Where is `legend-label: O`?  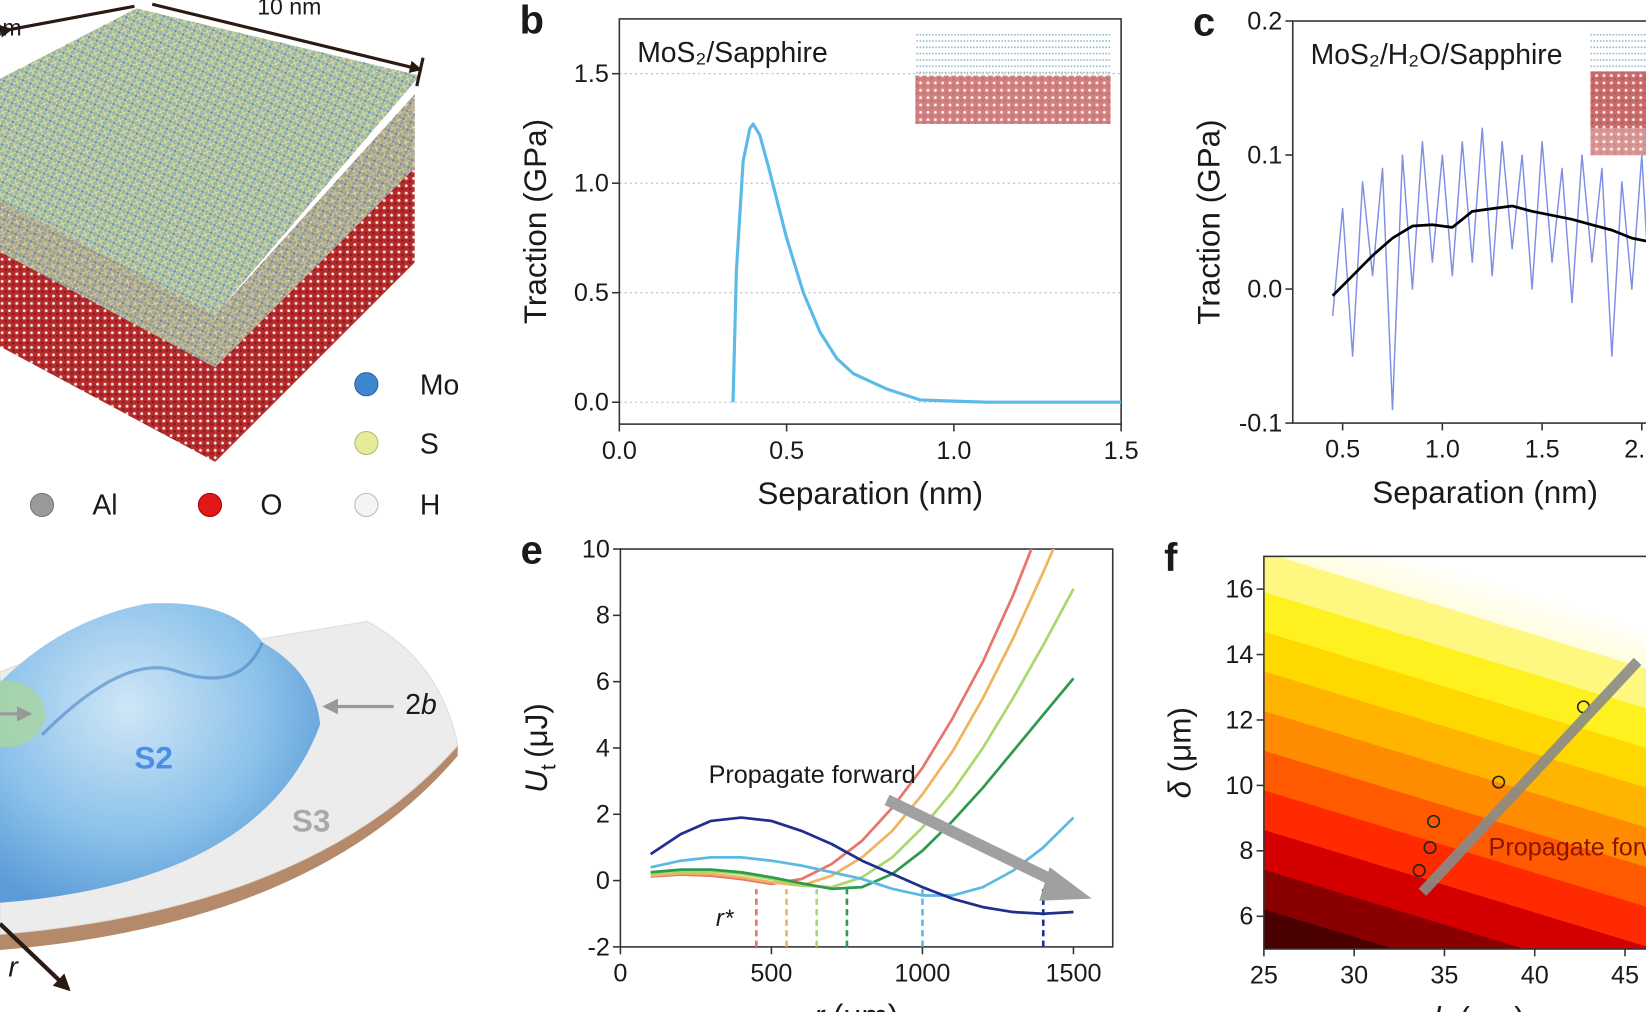 legend-label: O is located at coordinates (271, 505).